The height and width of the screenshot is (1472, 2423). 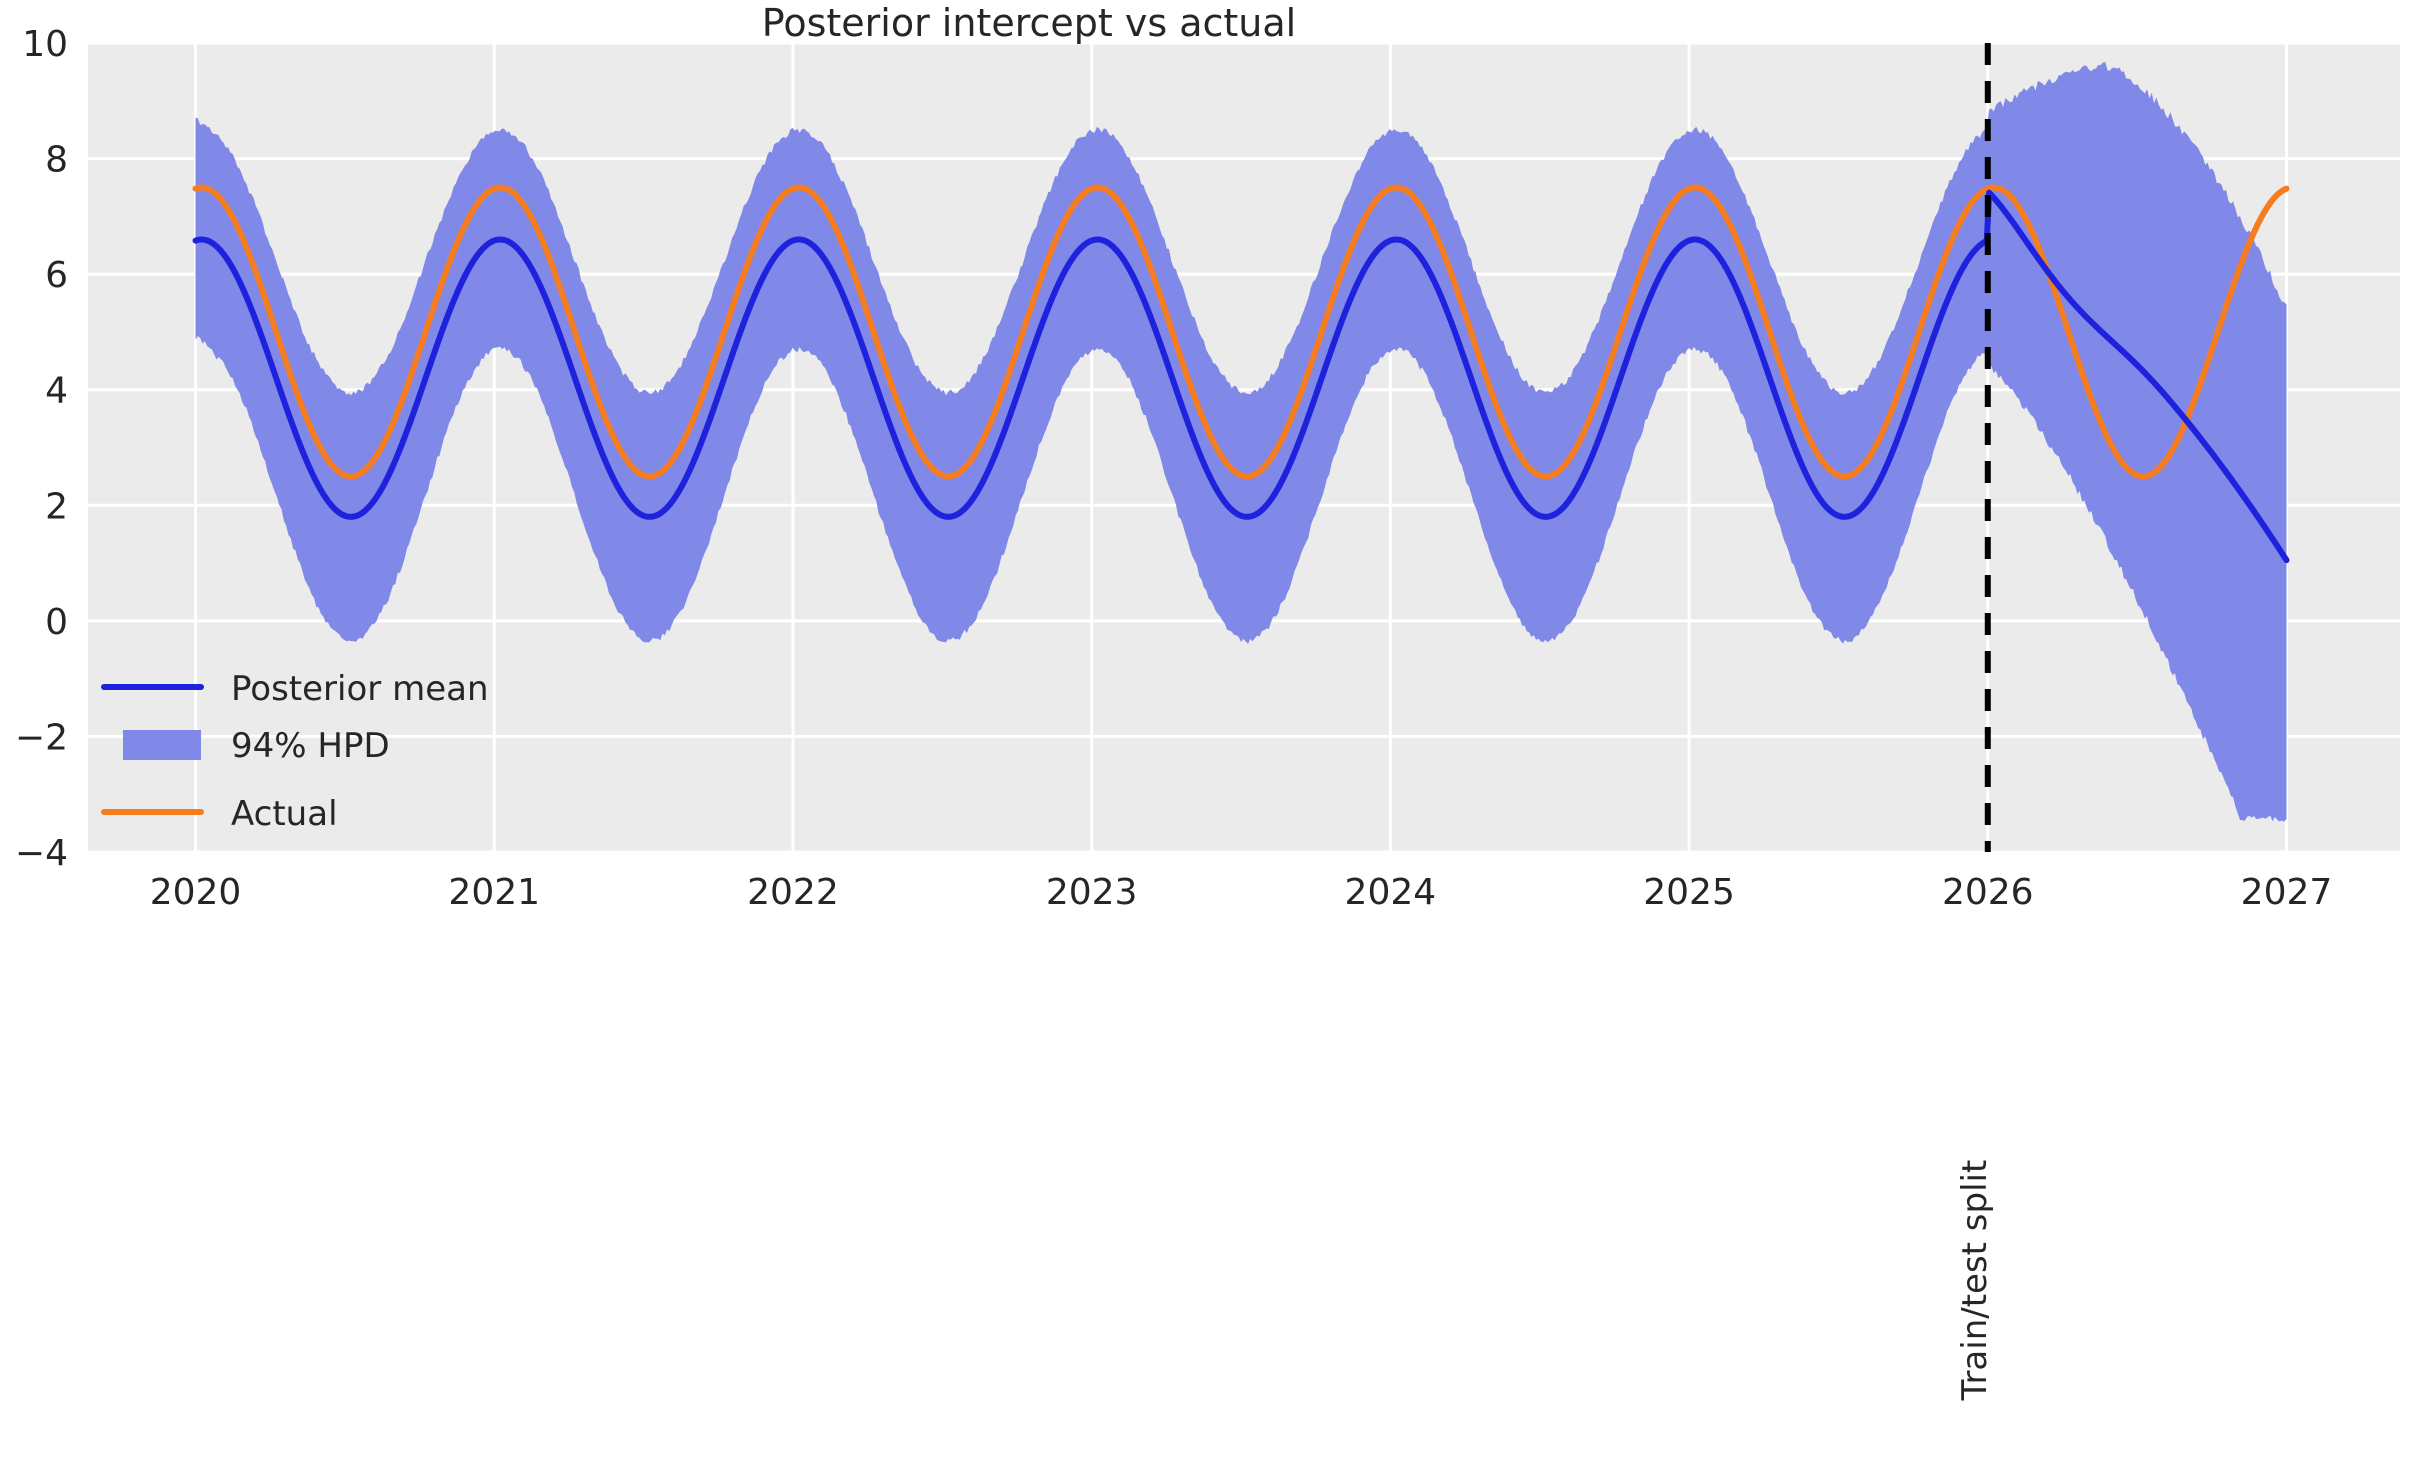 What do you see at coordinates (196, 892) in the screenshot?
I see `x-tick-label: 2020` at bounding box center [196, 892].